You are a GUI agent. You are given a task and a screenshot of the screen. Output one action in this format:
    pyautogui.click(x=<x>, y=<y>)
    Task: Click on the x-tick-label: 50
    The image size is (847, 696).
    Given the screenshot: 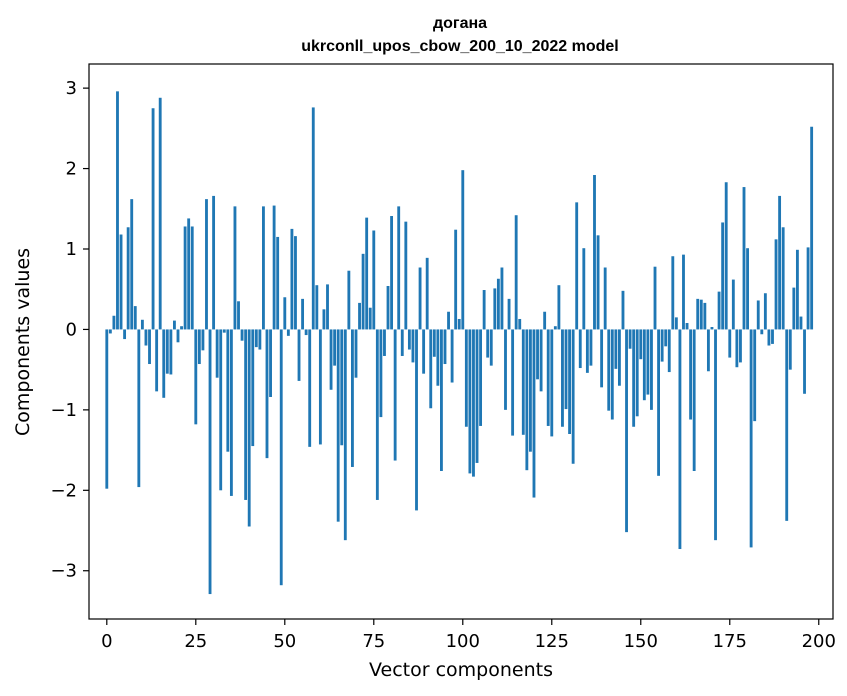 What is the action you would take?
    pyautogui.click(x=284, y=641)
    